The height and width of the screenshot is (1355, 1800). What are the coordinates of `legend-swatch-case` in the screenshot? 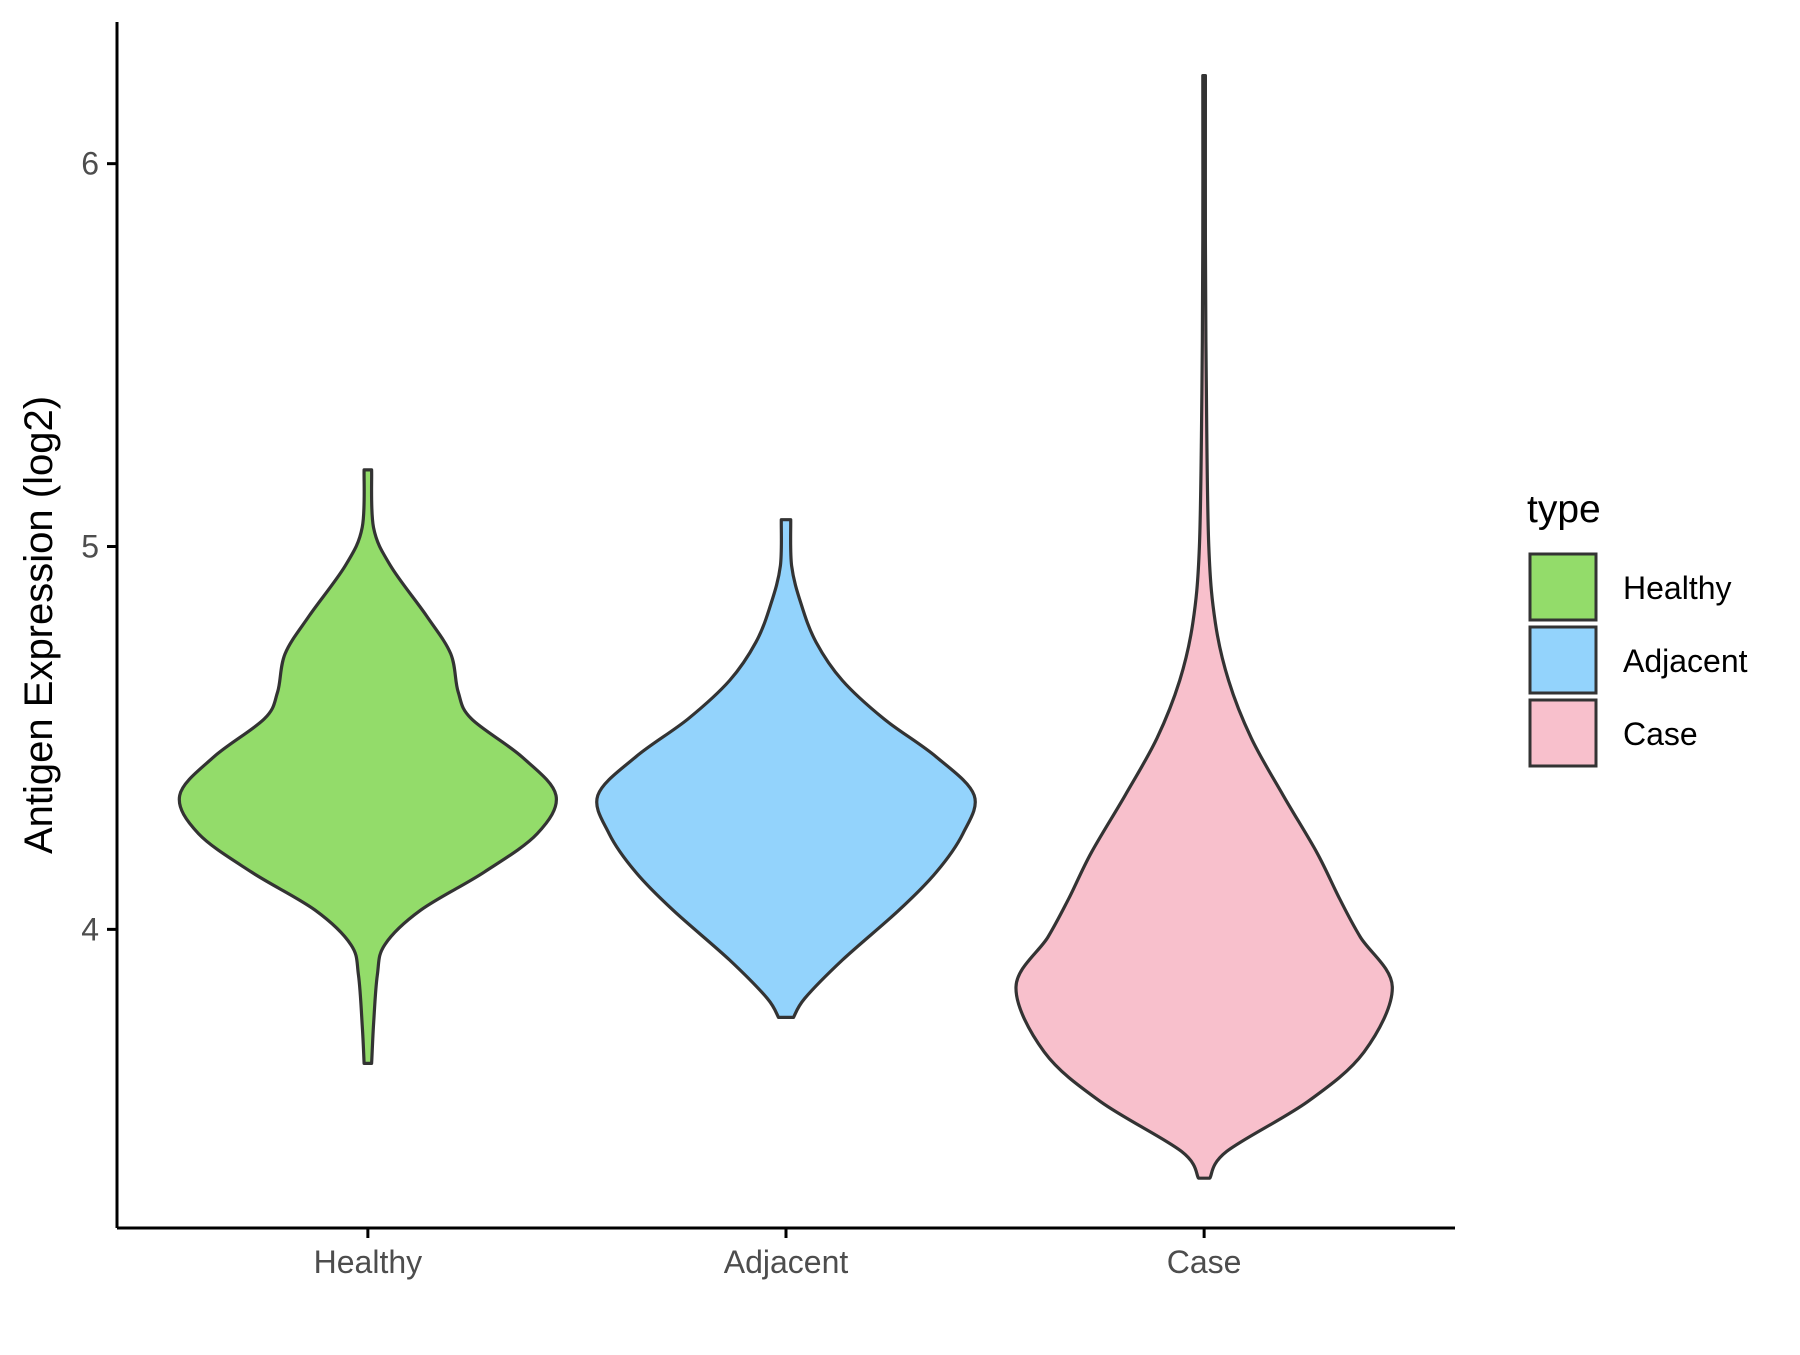 It's located at (1563, 733).